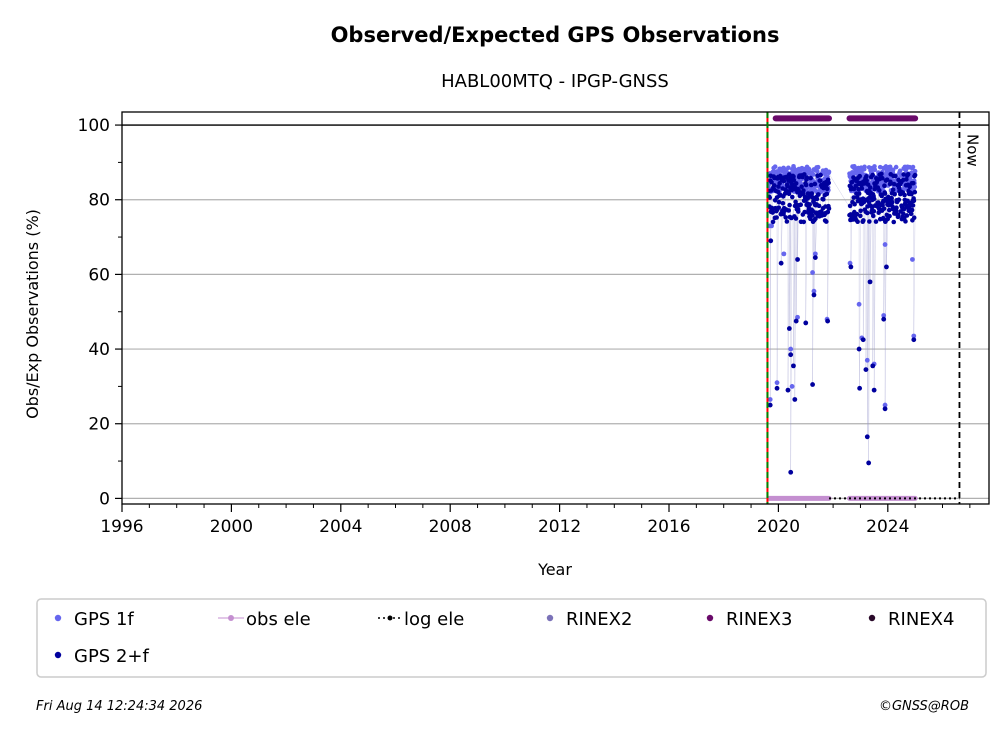 This screenshot has width=1008, height=734. Describe the element at coordinates (921, 619) in the screenshot. I see `legend-label-rinex4: RINEX4` at that location.